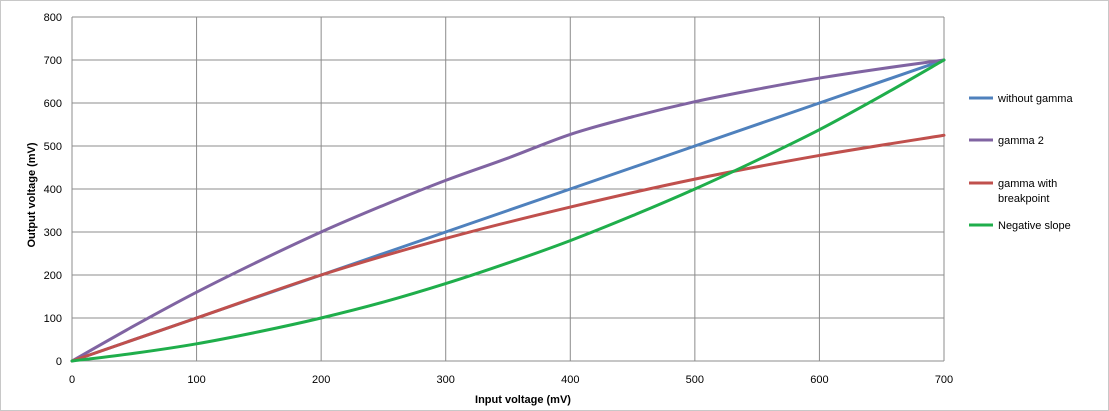 Image resolution: width=1109 pixels, height=411 pixels. What do you see at coordinates (819, 380) in the screenshot?
I see `x-tick-label: 600` at bounding box center [819, 380].